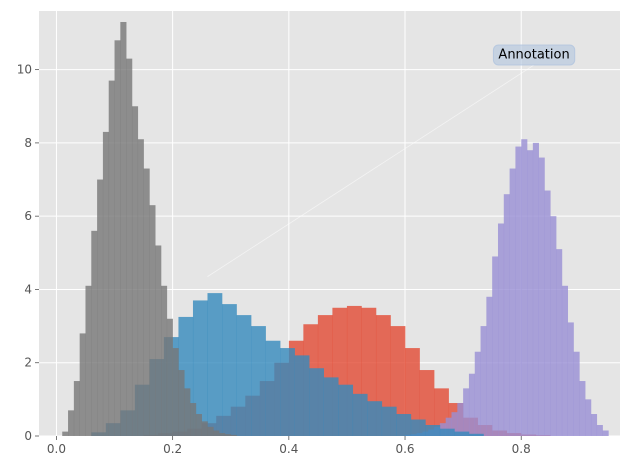  Describe the element at coordinates (521, 449) in the screenshot. I see `x-tick-label: 0.8` at that location.